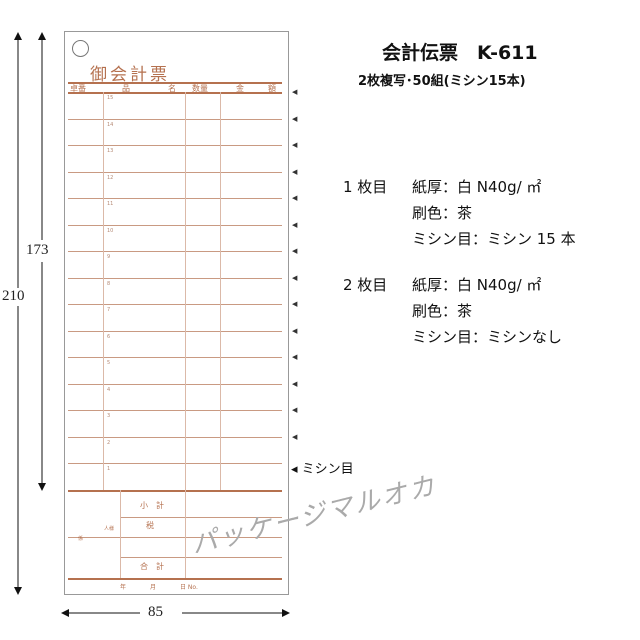 The height and width of the screenshot is (640, 640). I want to click on spec-2-perf: ミシン目：ミシンなし, so click(487, 337).